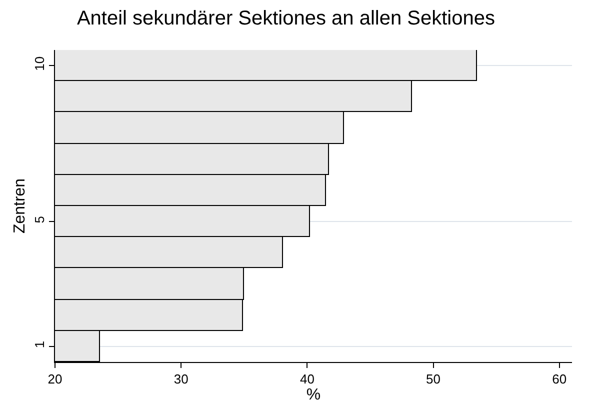  Describe the element at coordinates (433, 379) in the screenshot. I see `x-tick-label: 50` at that location.